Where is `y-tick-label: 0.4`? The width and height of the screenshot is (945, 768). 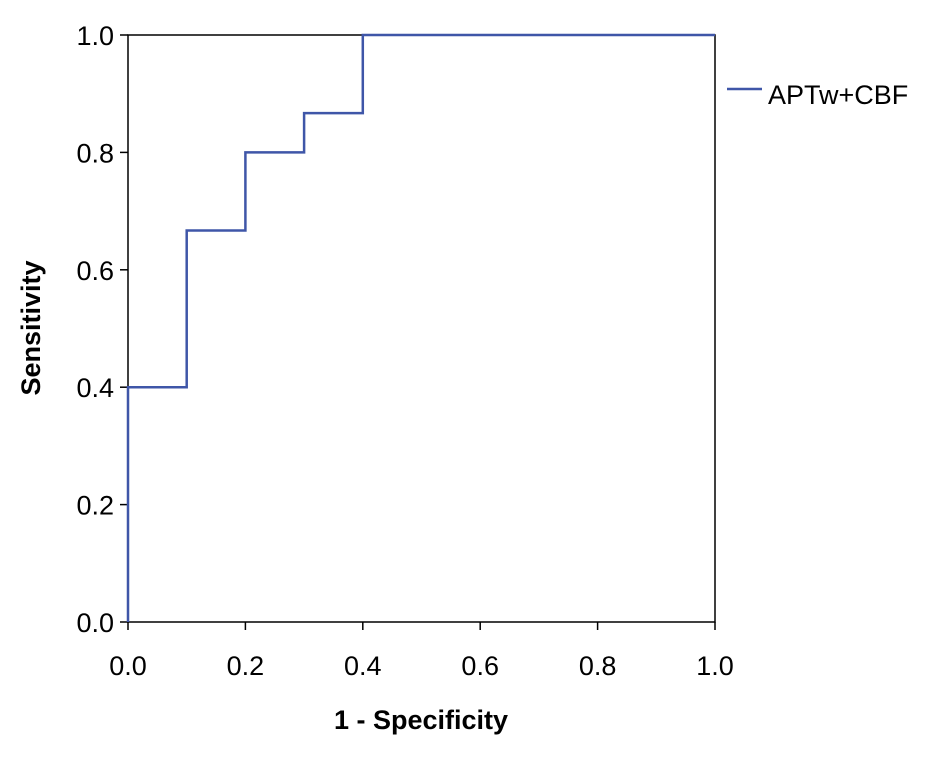 y-tick-label: 0.4 is located at coordinates (95, 388).